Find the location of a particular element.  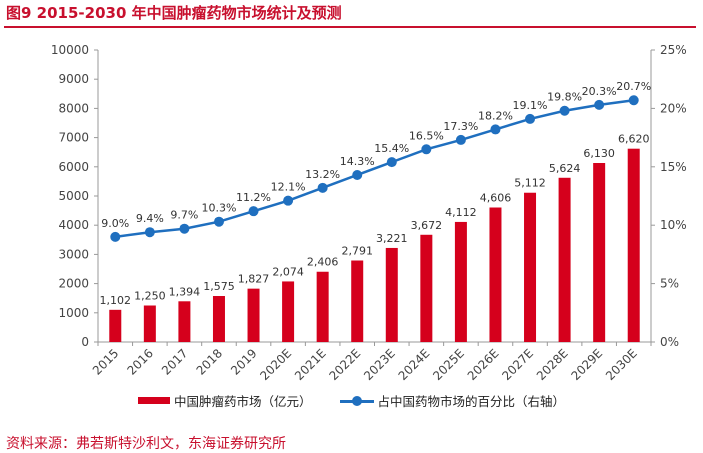

x-tick-label: 2021E is located at coordinates (310, 364).